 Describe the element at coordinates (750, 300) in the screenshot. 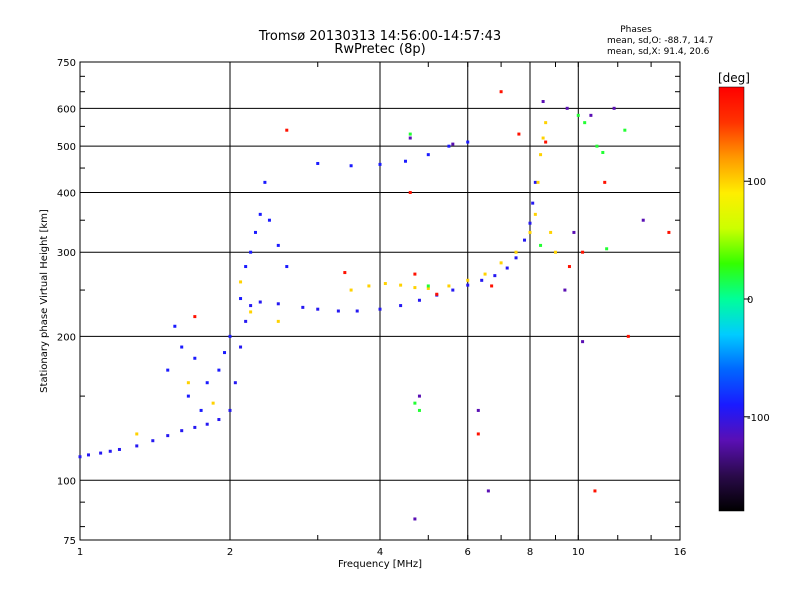

I see `colorbar-tick-label: 0` at that location.